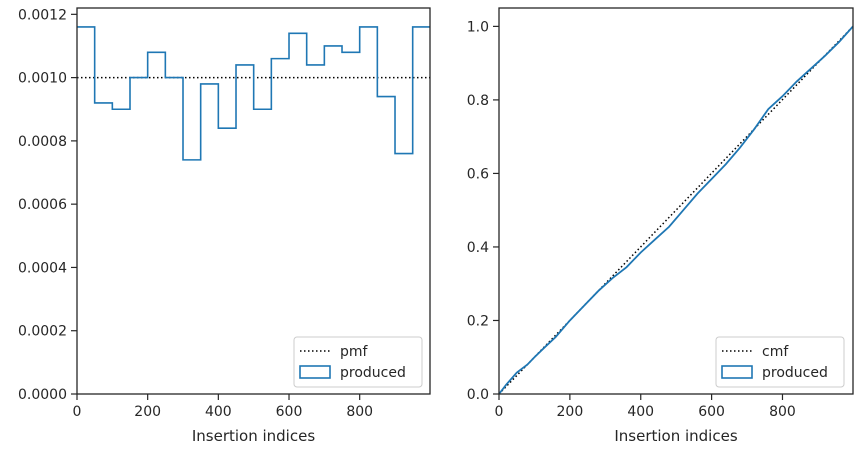  What do you see at coordinates (478, 248) in the screenshot?
I see `y-tick-label: 0.4` at bounding box center [478, 248].